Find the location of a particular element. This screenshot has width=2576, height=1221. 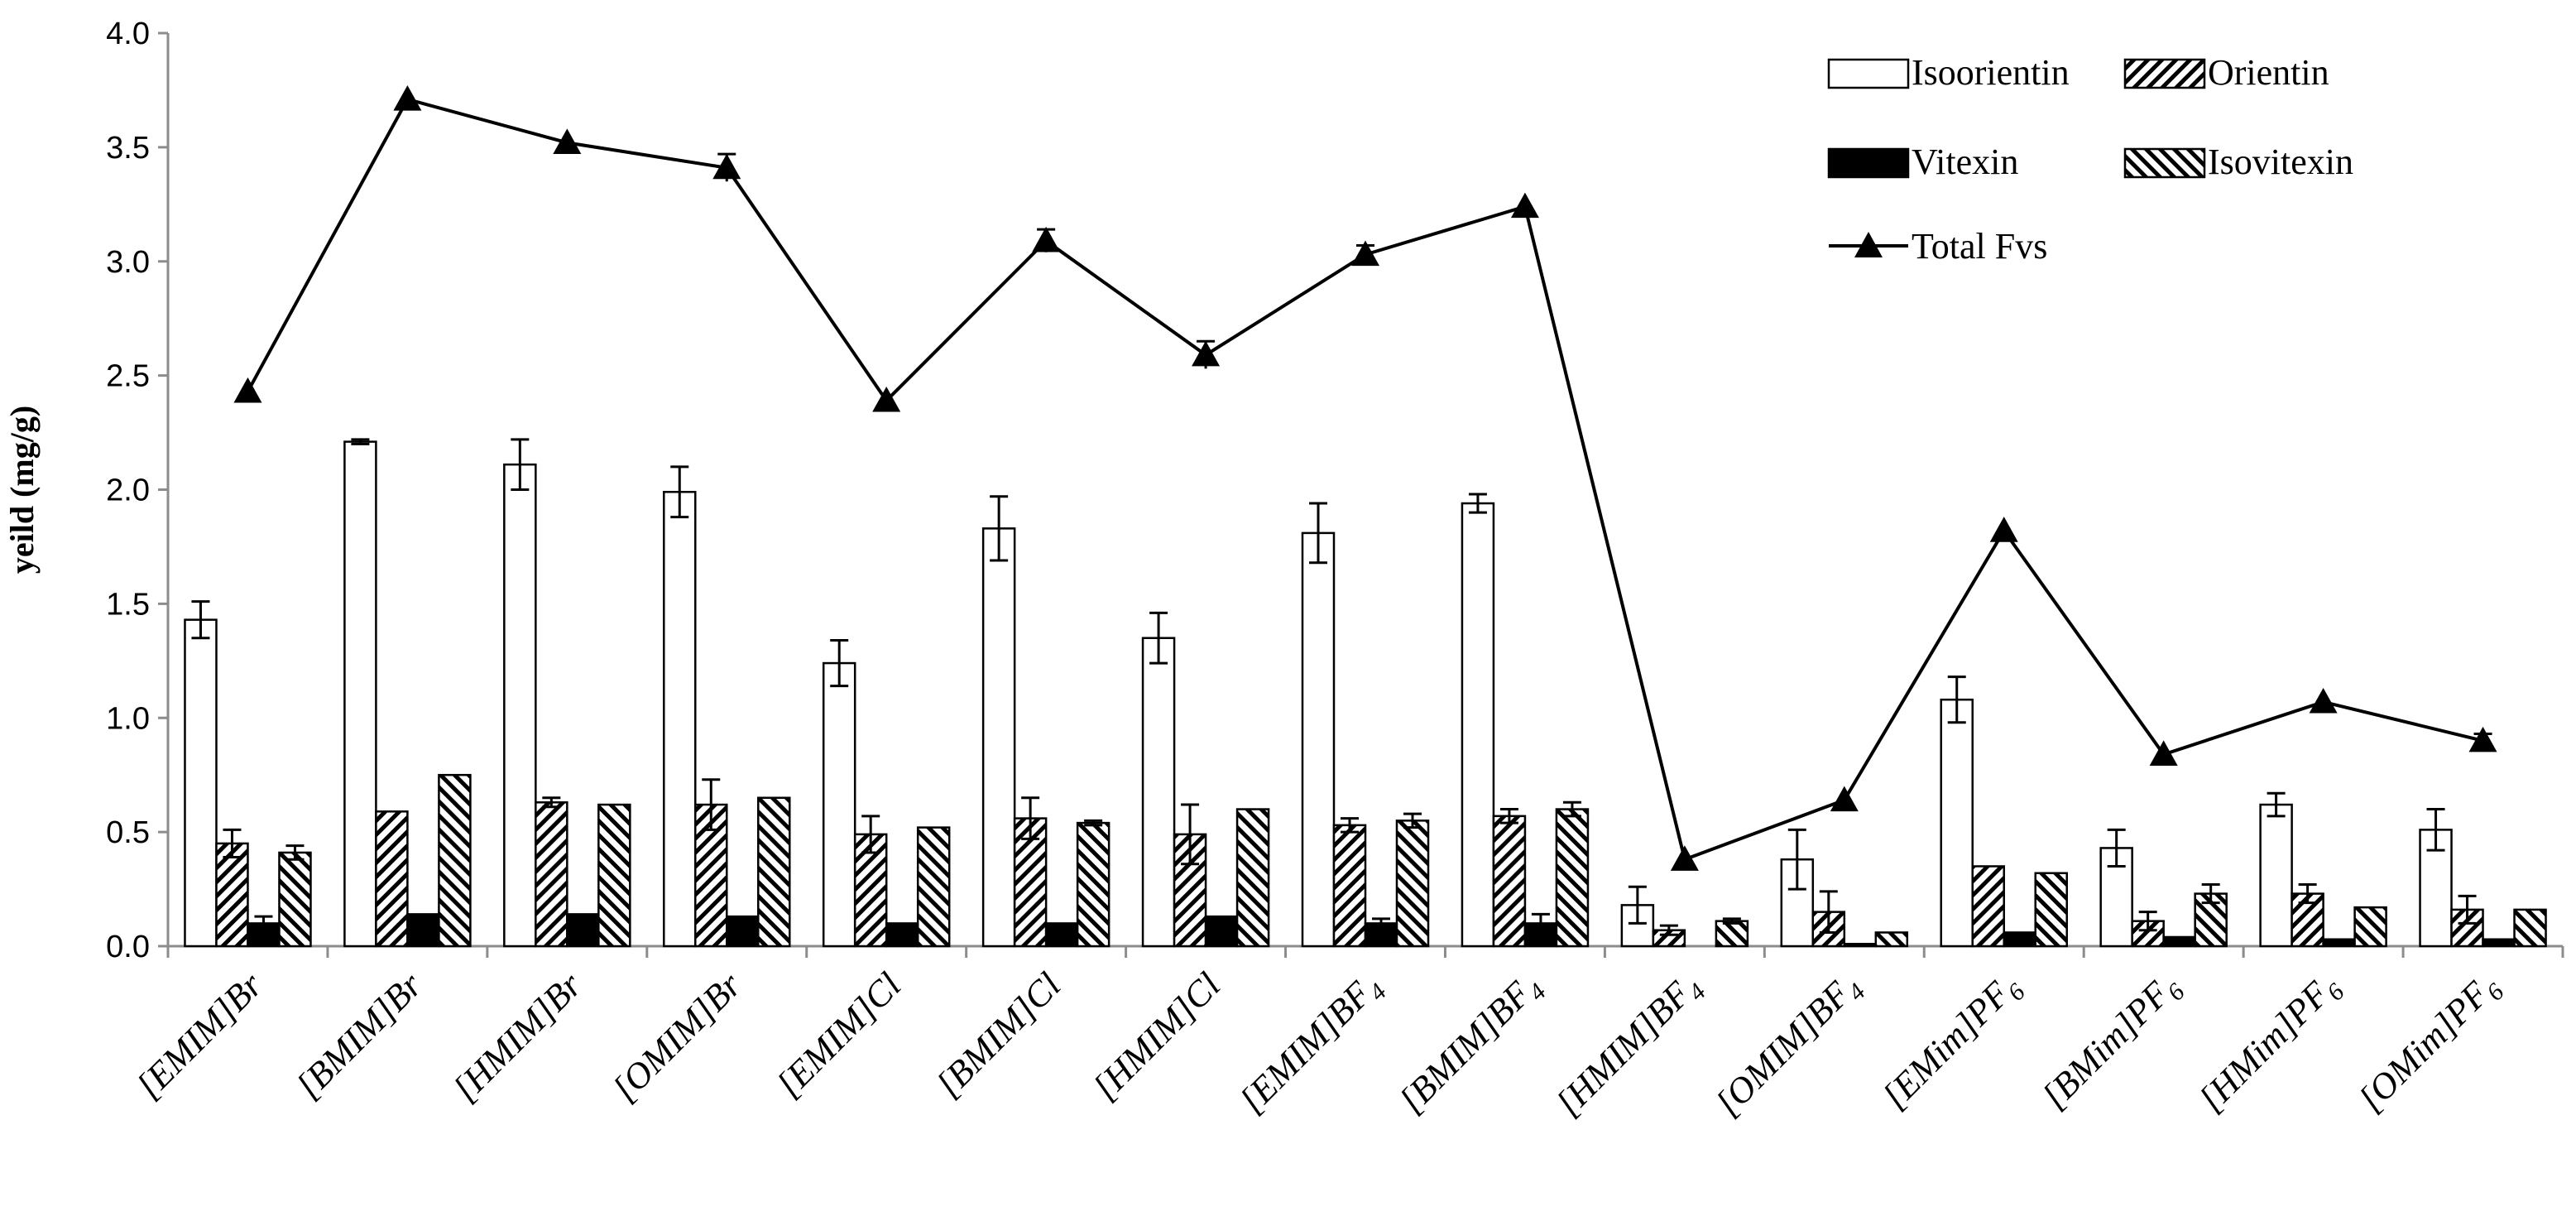

y-tick-label: 3.0 is located at coordinates (128, 262).